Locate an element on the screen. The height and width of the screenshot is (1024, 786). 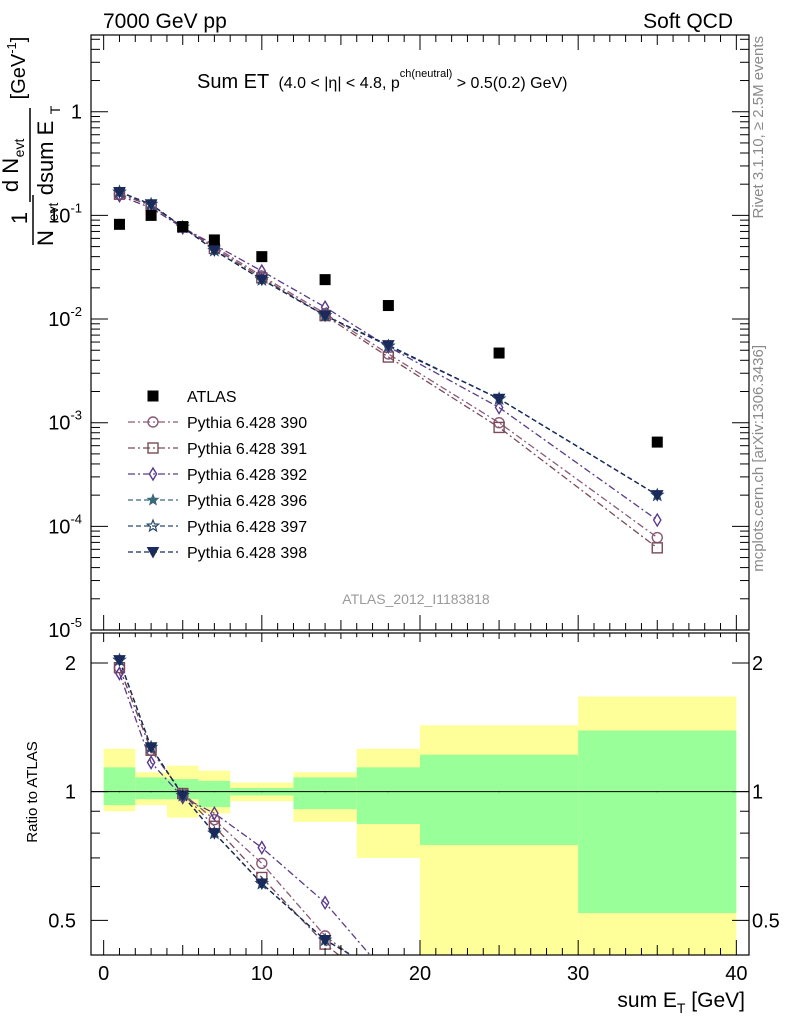
x-tick-label: 30 is located at coordinates (578, 974).